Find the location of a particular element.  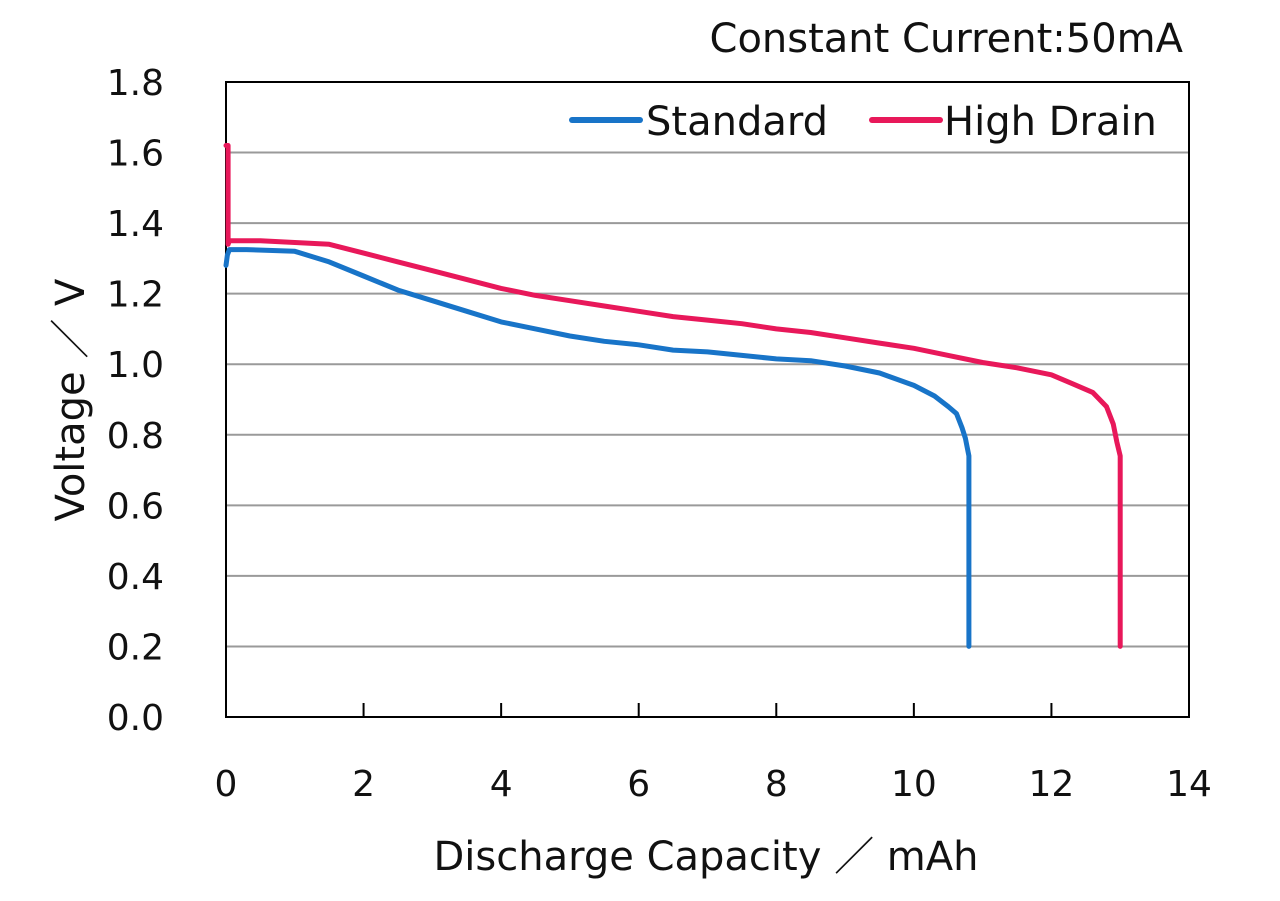

x-tick-label: 10 is located at coordinates (914, 784).